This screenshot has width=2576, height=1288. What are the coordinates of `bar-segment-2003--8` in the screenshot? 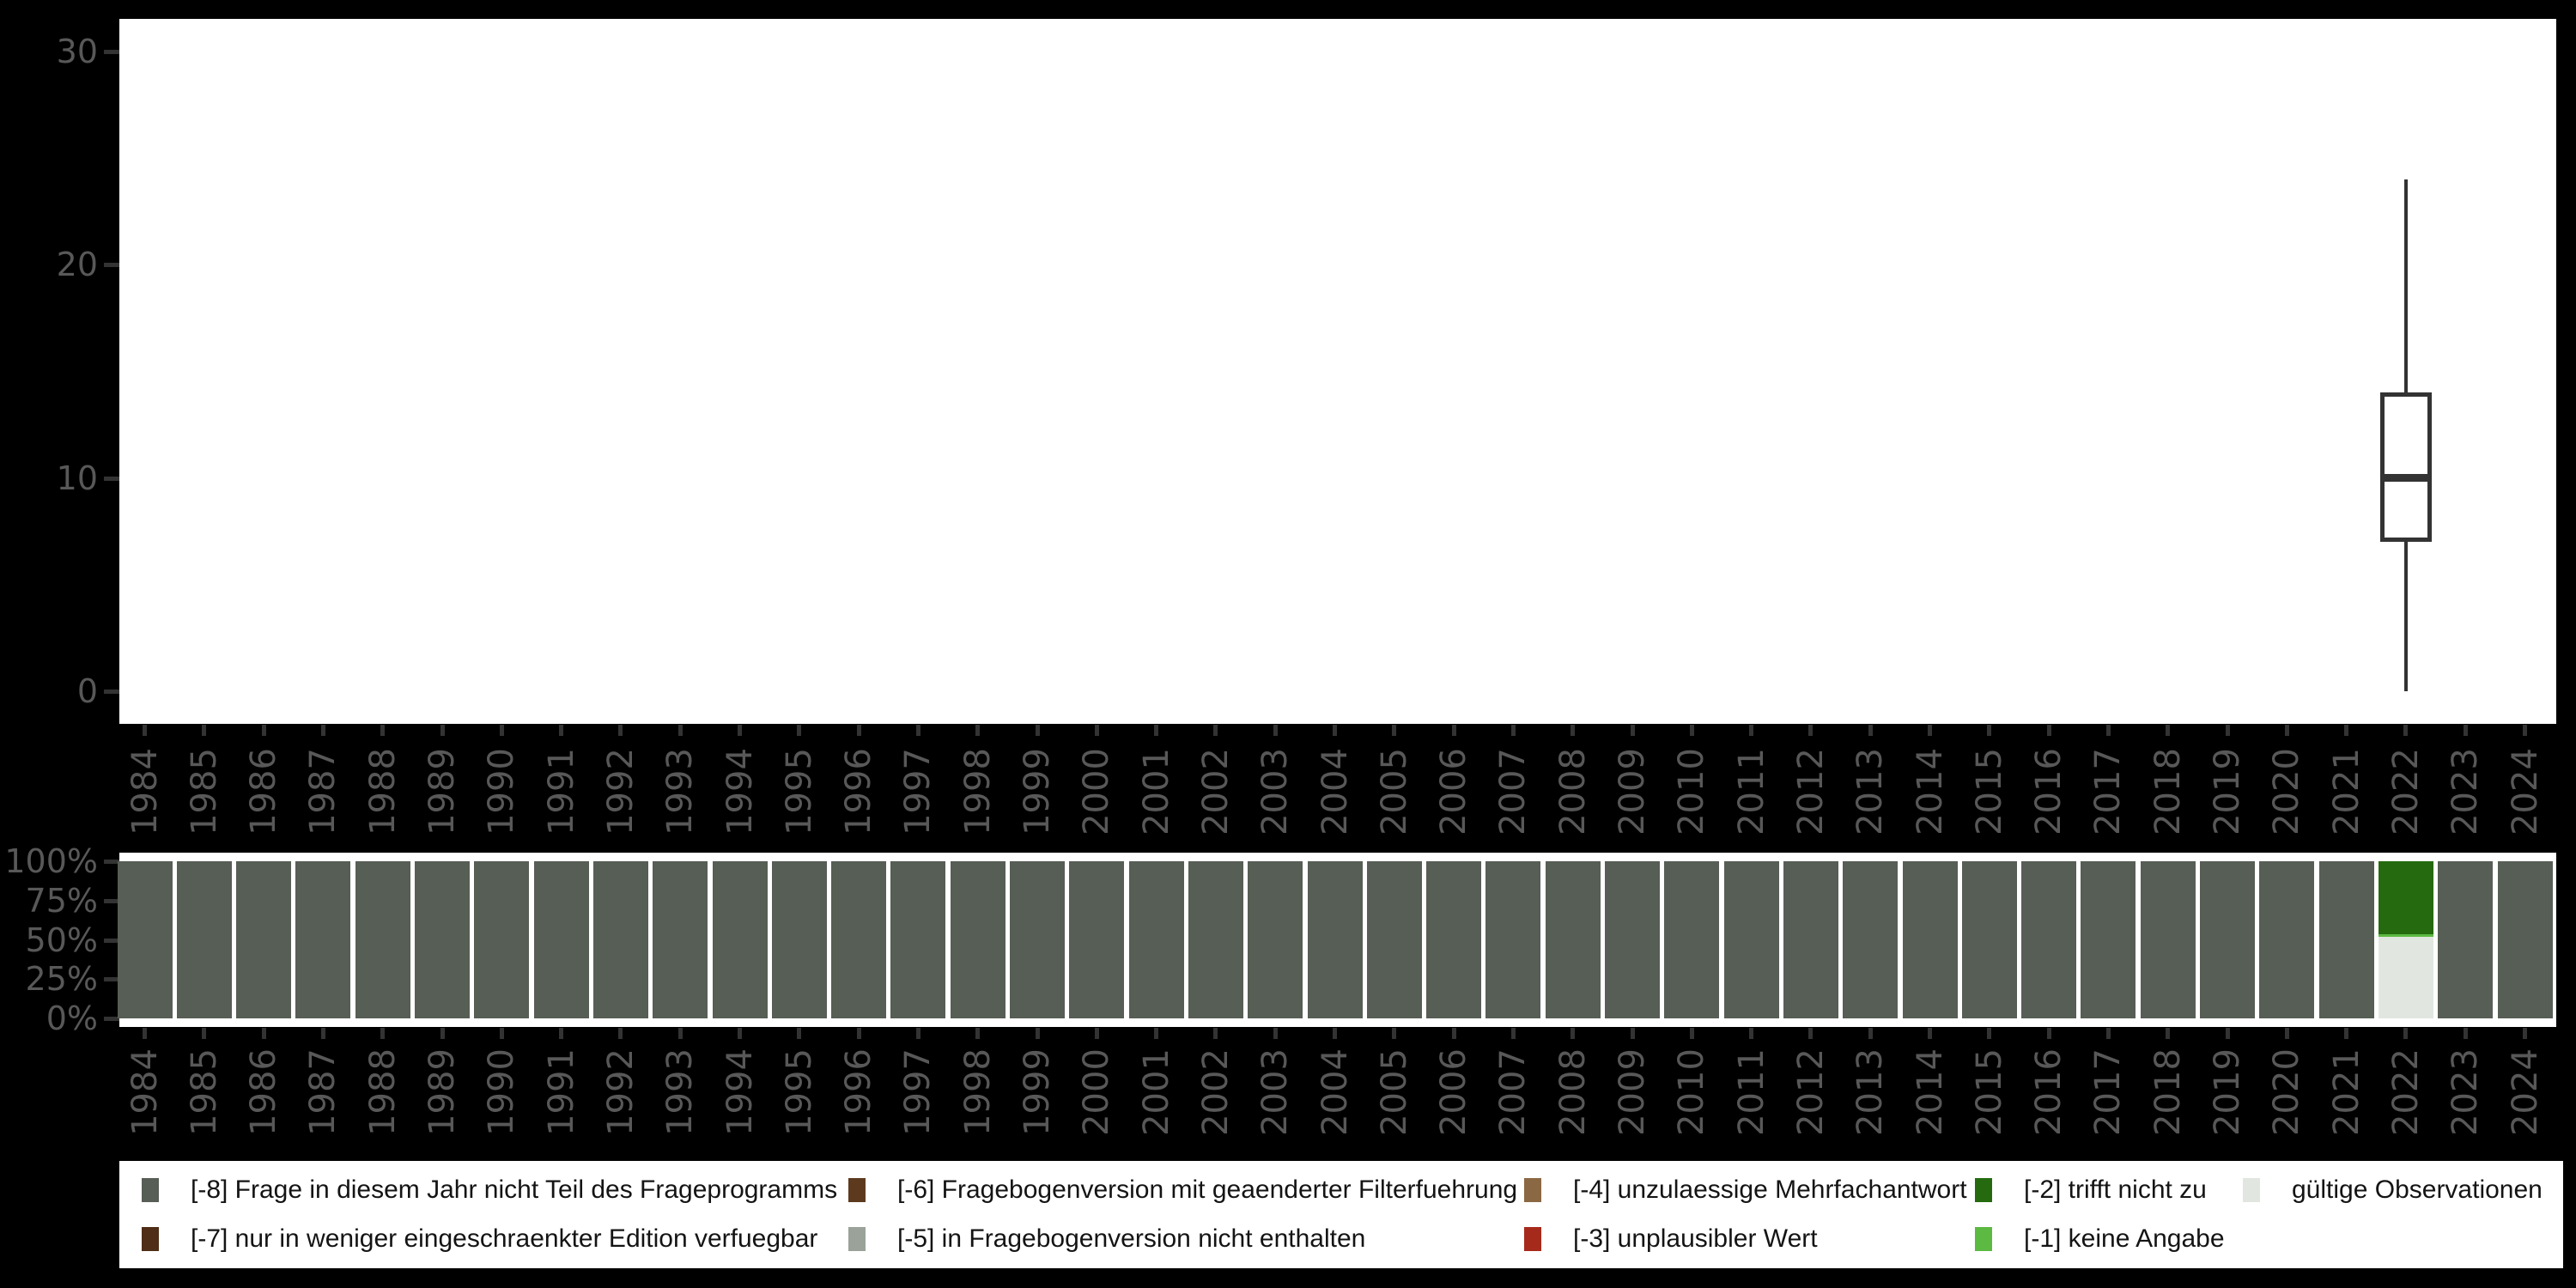 It's located at (1276, 940).